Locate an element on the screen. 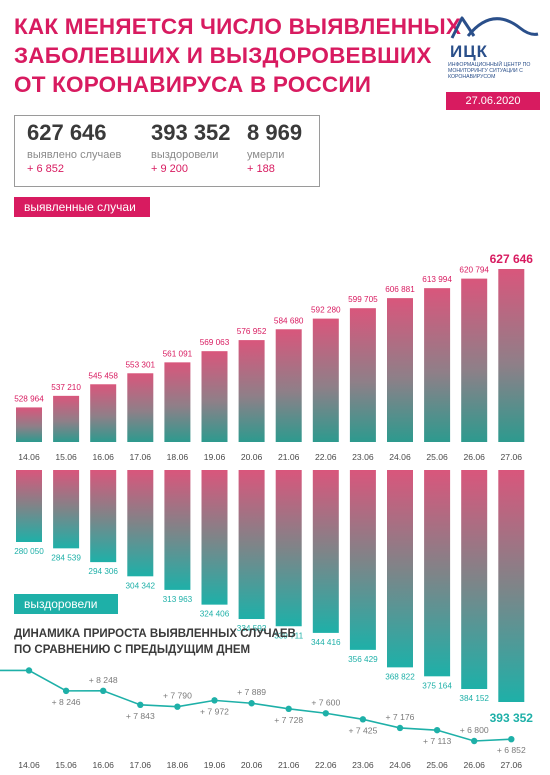 The image size is (550, 775). growth-title-line: ПО СРАВНЕНИЮ С ПРЕДЫДУЩИМ ДНЕМ is located at coordinates (132, 650).